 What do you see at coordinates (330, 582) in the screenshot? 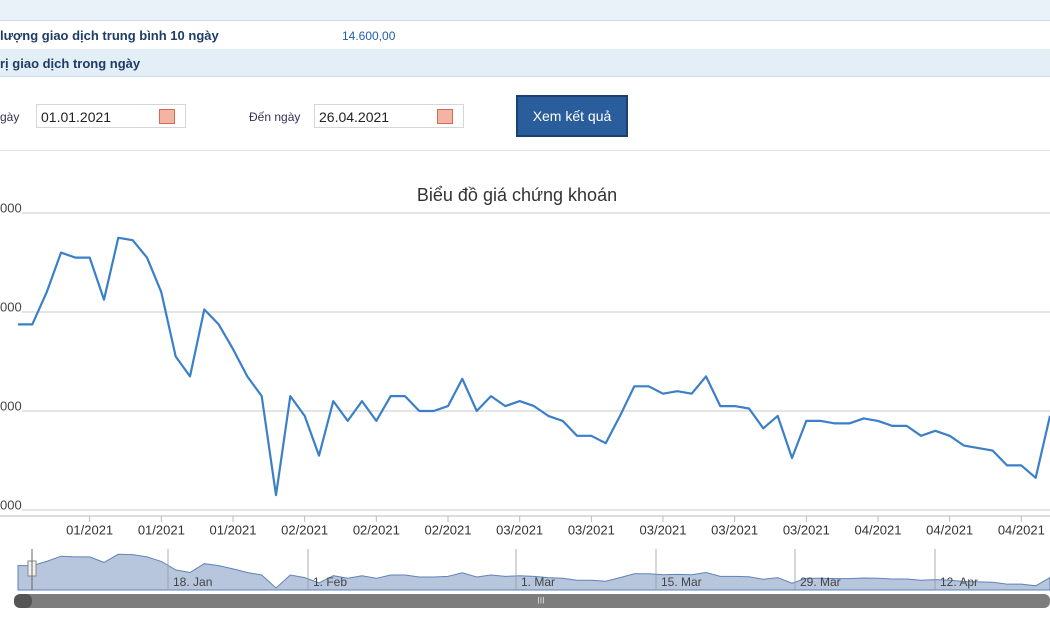
I see `navigator-label: 1. Feb` at bounding box center [330, 582].